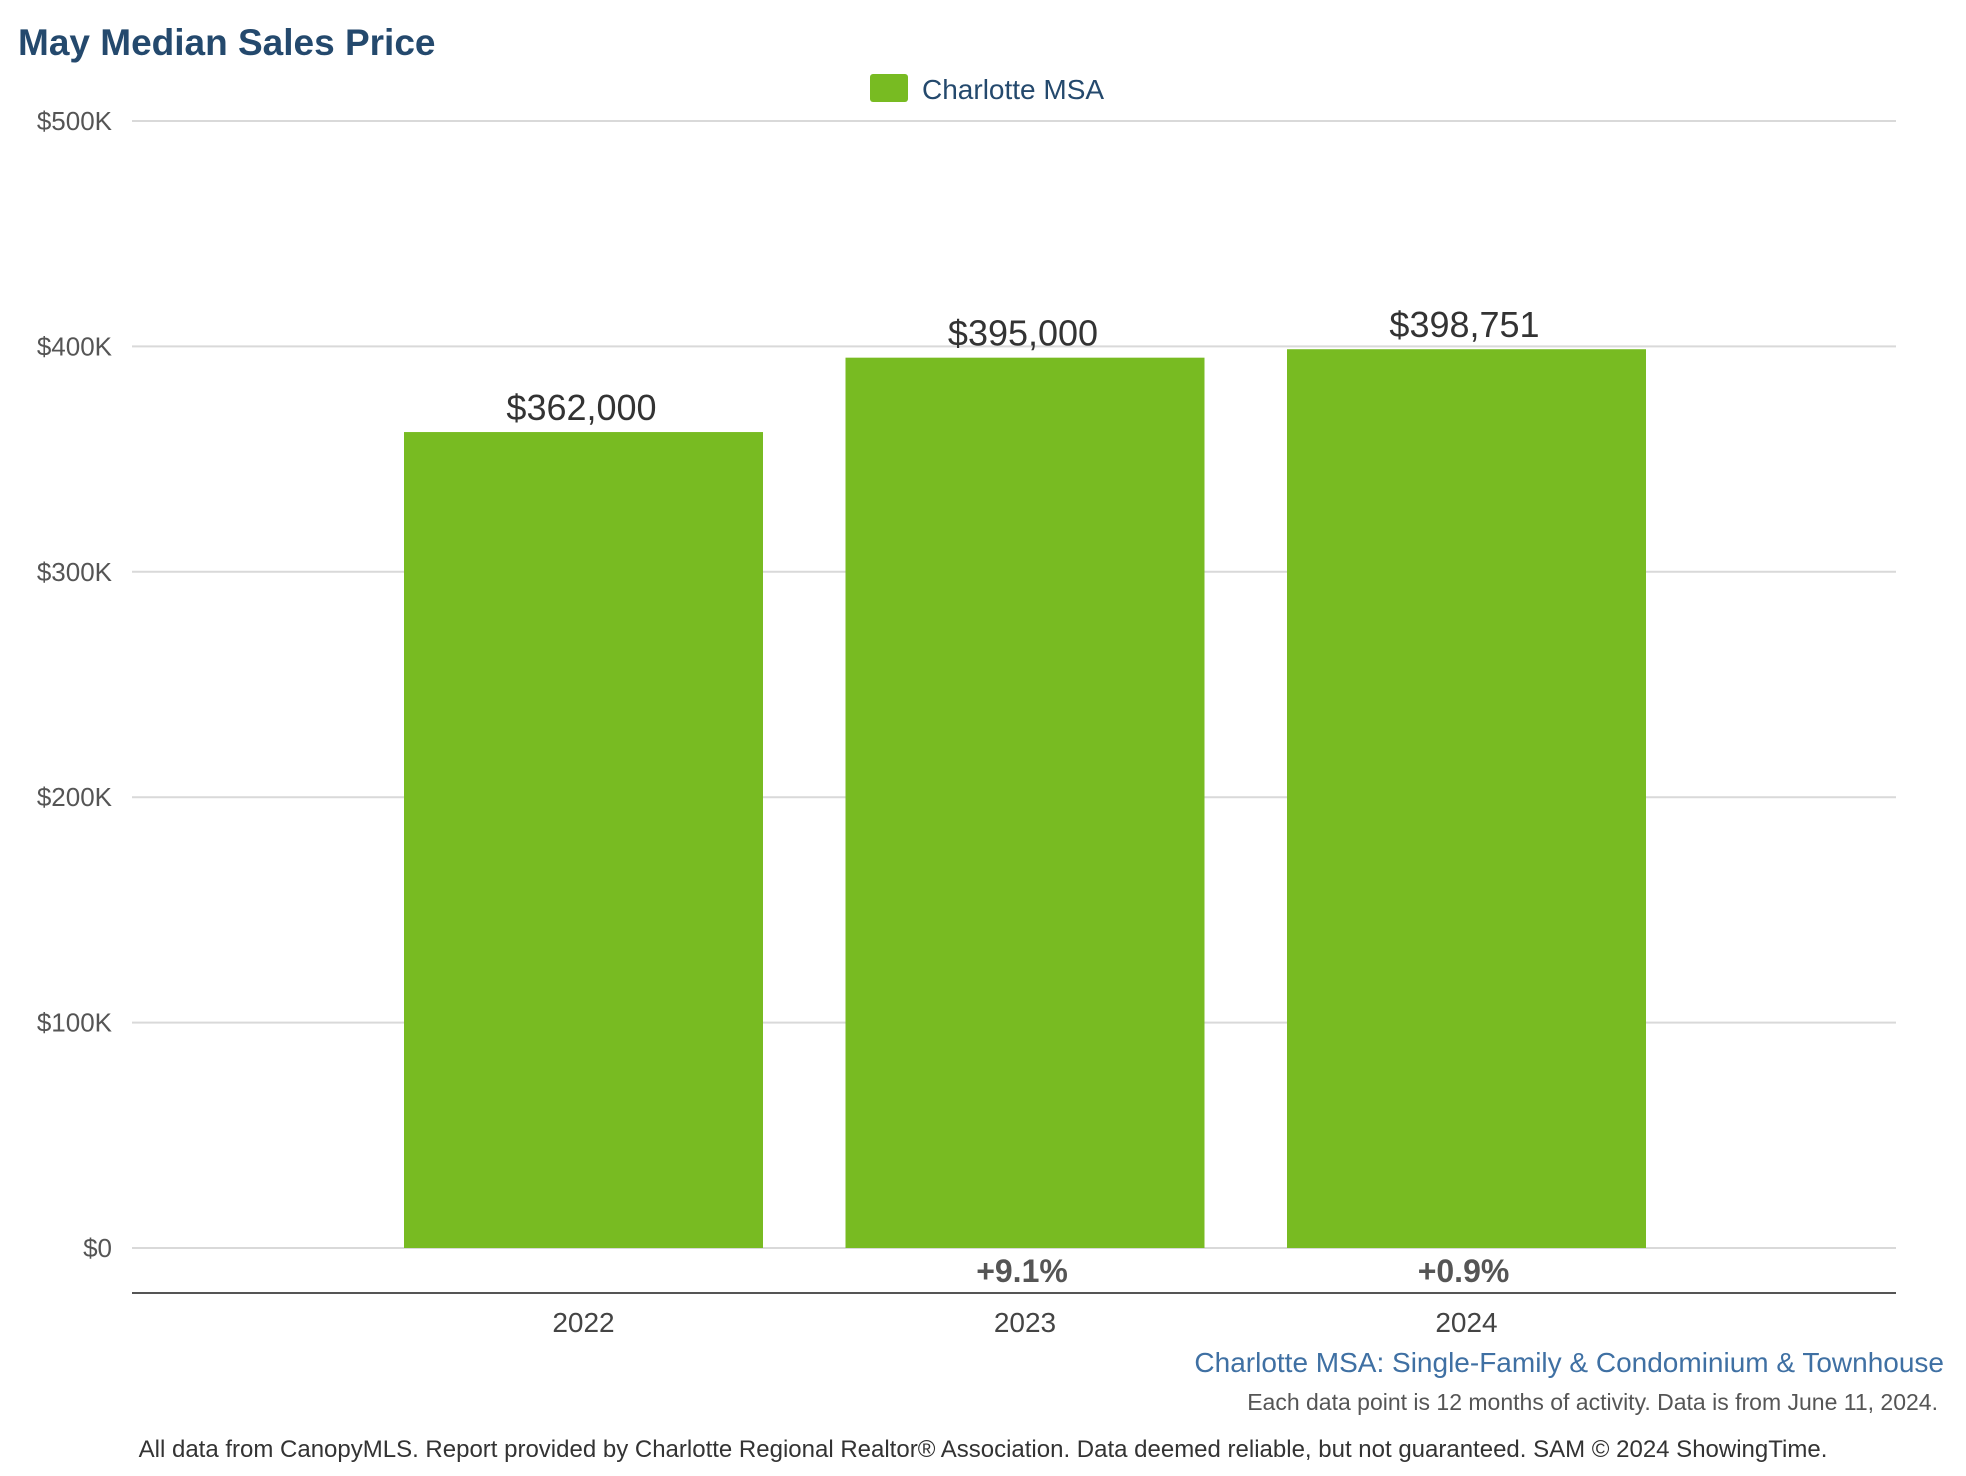 The width and height of the screenshot is (1966, 1476). I want to click on x-tick-label: 2024, so click(1466, 1322).